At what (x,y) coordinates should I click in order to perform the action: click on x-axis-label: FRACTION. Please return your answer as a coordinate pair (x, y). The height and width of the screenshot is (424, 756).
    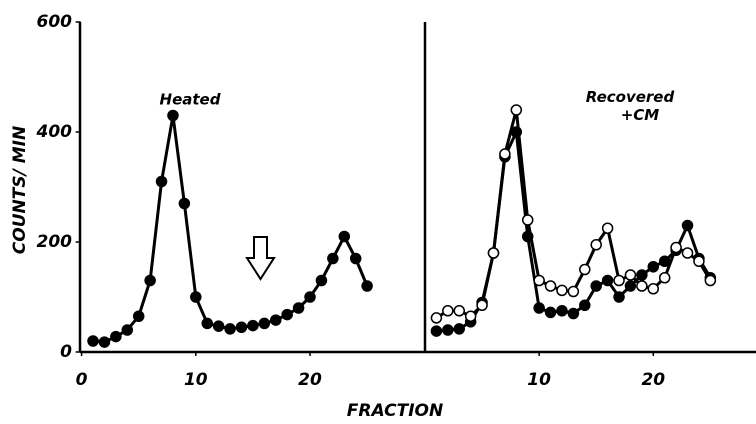
    Looking at the image, I should click on (395, 411).